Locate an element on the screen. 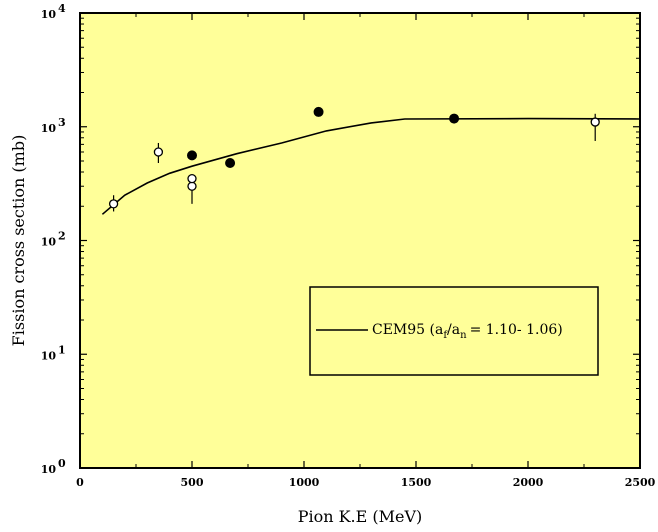 This screenshot has height=532, width=658. y-tick-exponent: 0 is located at coordinates (62, 463).